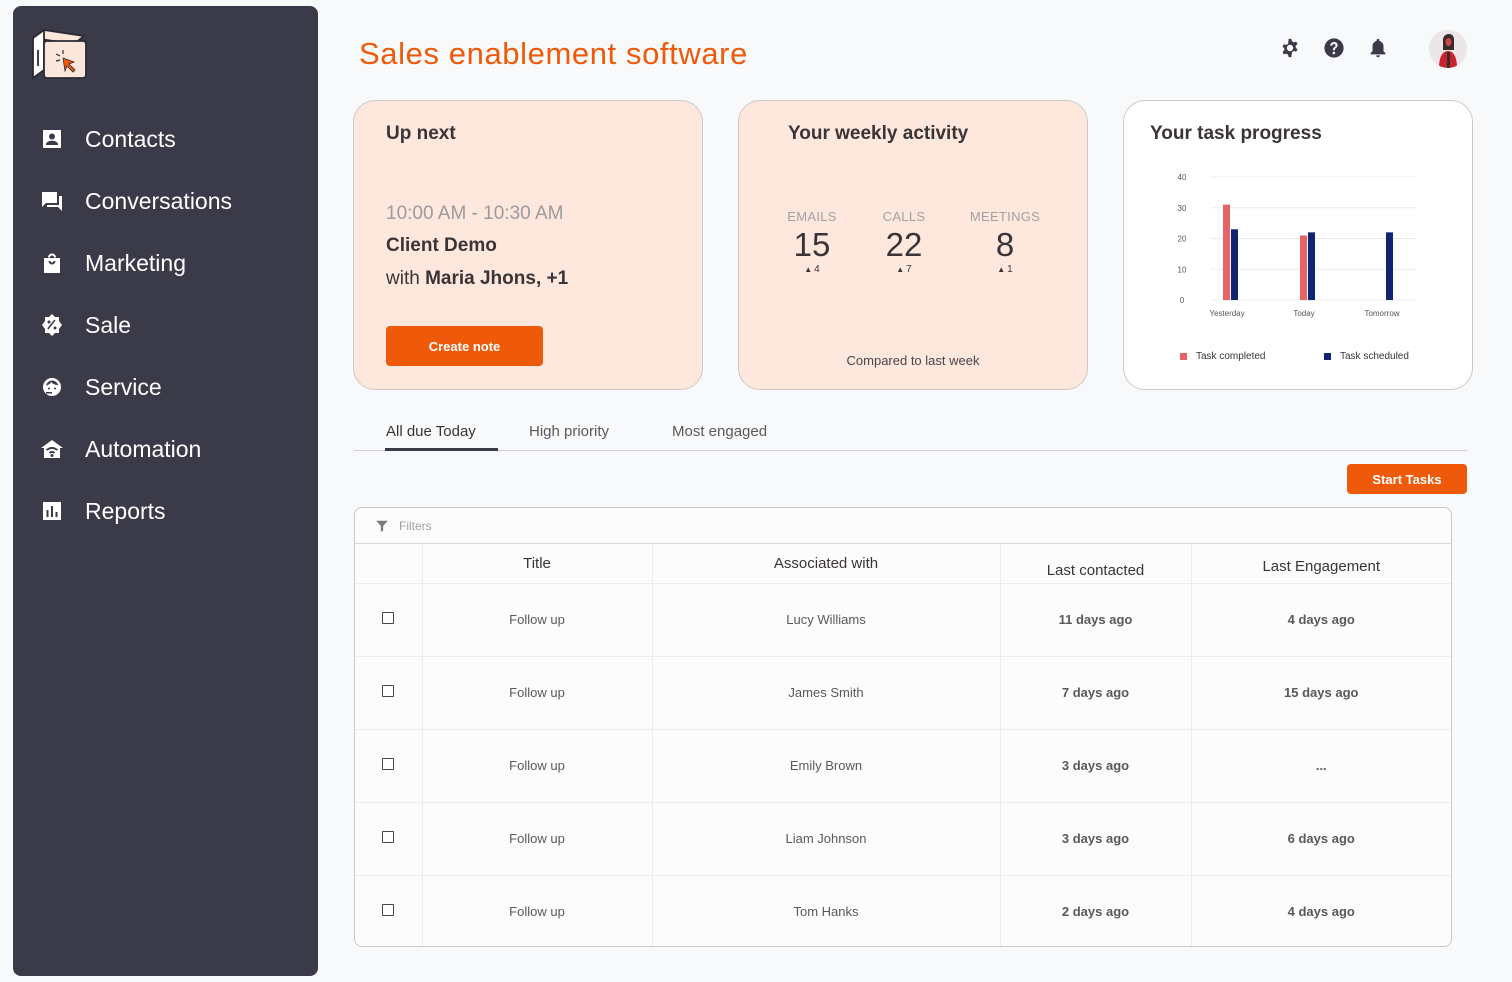 The image size is (1512, 982). Describe the element at coordinates (1231, 356) in the screenshot. I see `legend-label: Task completed` at that location.